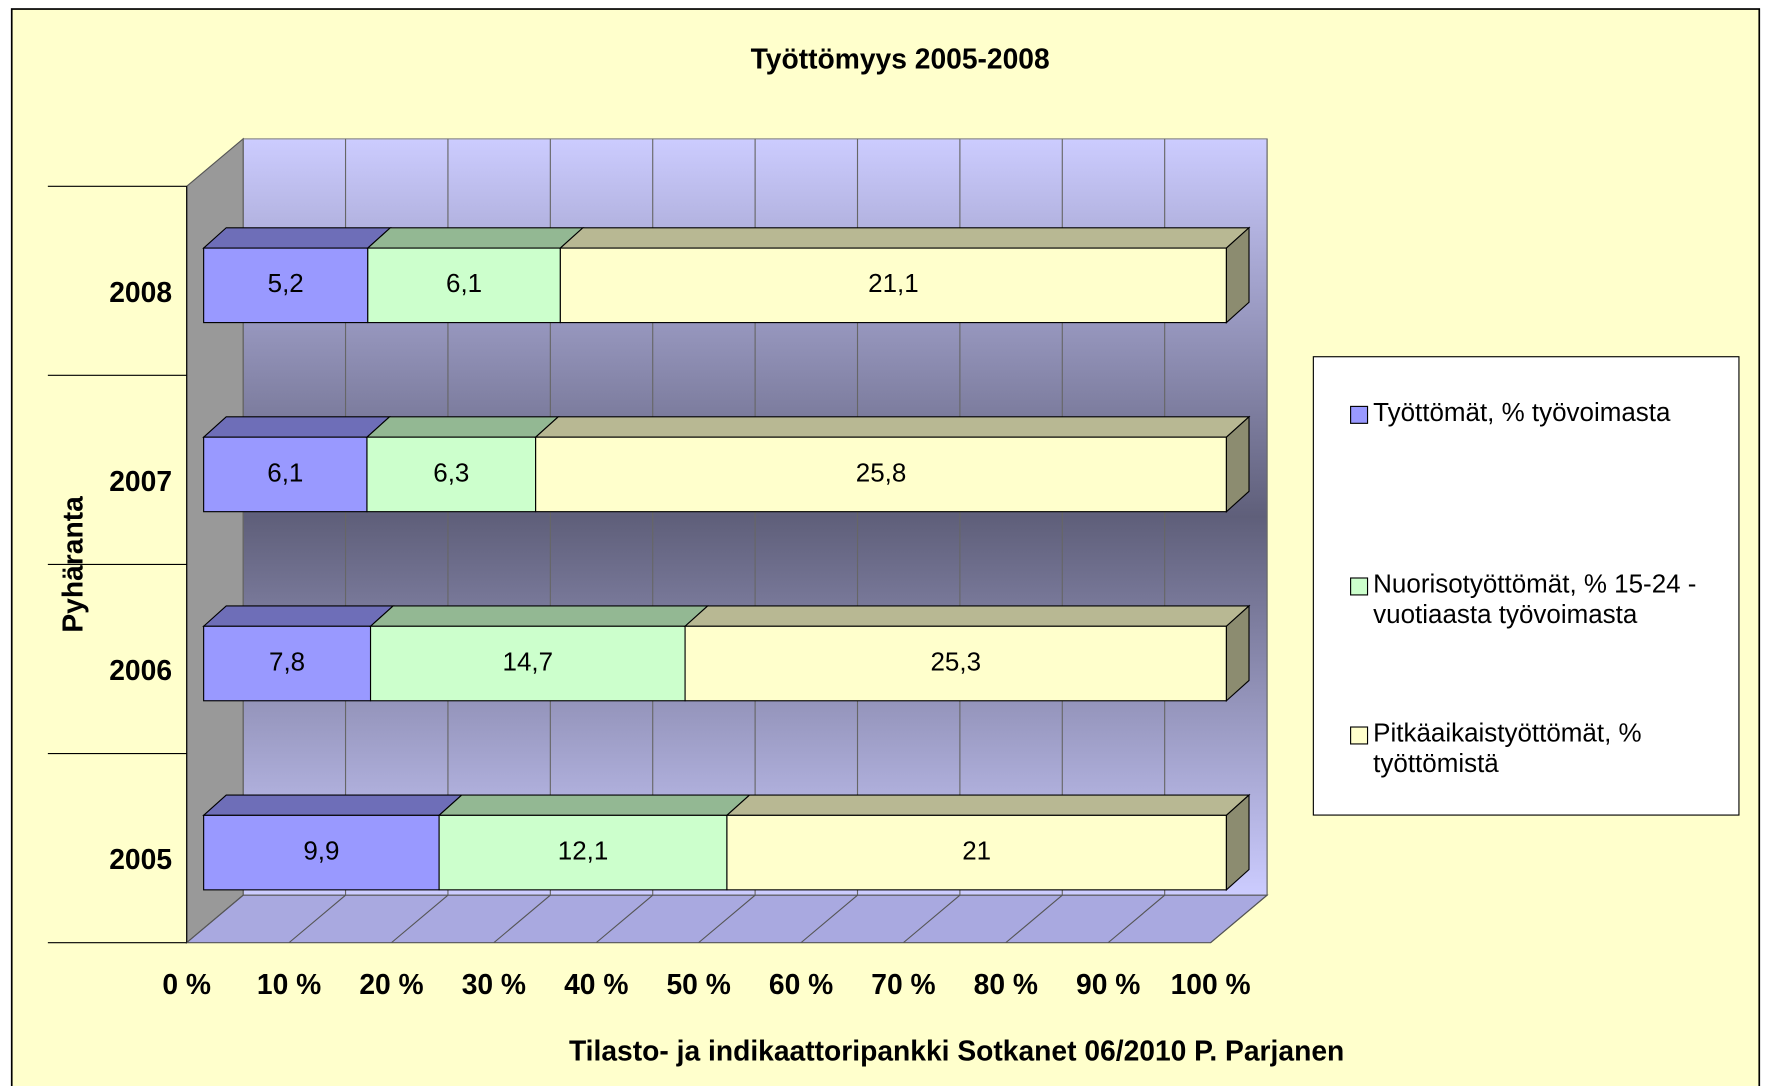  What do you see at coordinates (699, 984) in the screenshot?
I see `x-tick-label: 50 %` at bounding box center [699, 984].